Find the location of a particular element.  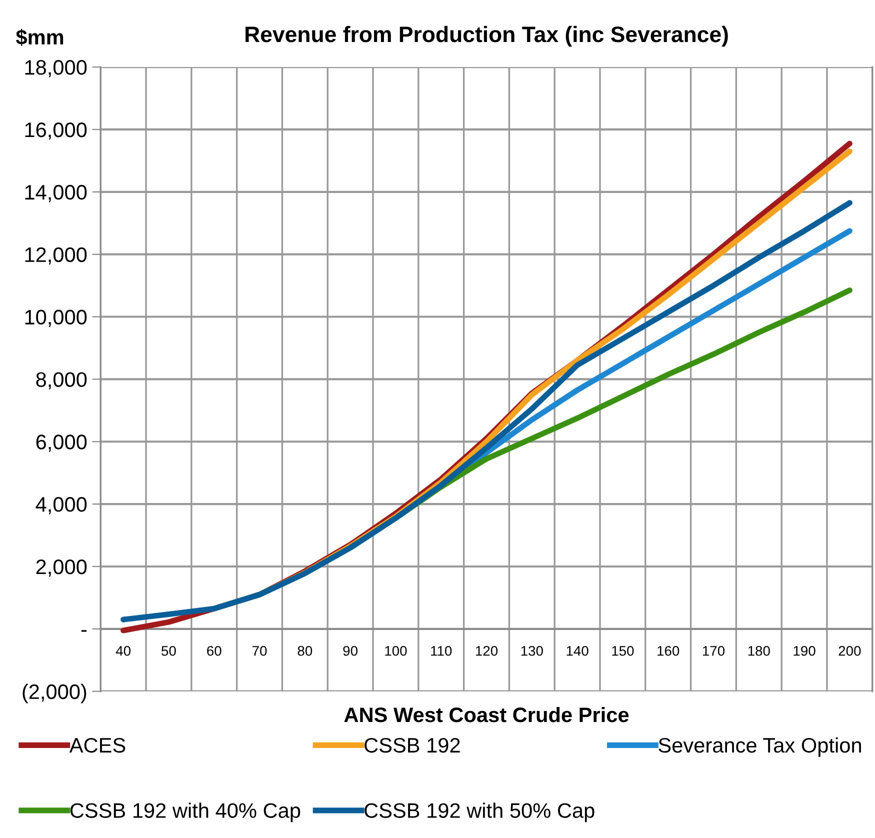

x-tick-label: 70 is located at coordinates (259, 651).